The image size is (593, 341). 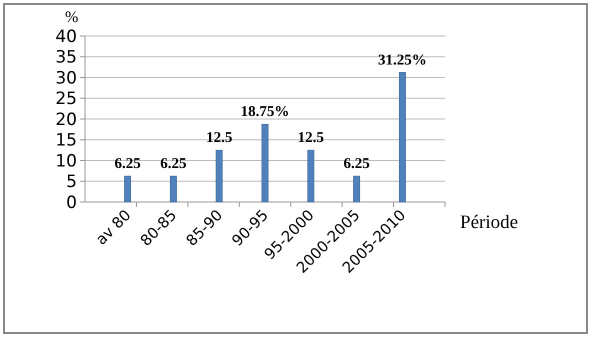 What do you see at coordinates (66, 140) in the screenshot?
I see `y-tick-label: 15` at bounding box center [66, 140].